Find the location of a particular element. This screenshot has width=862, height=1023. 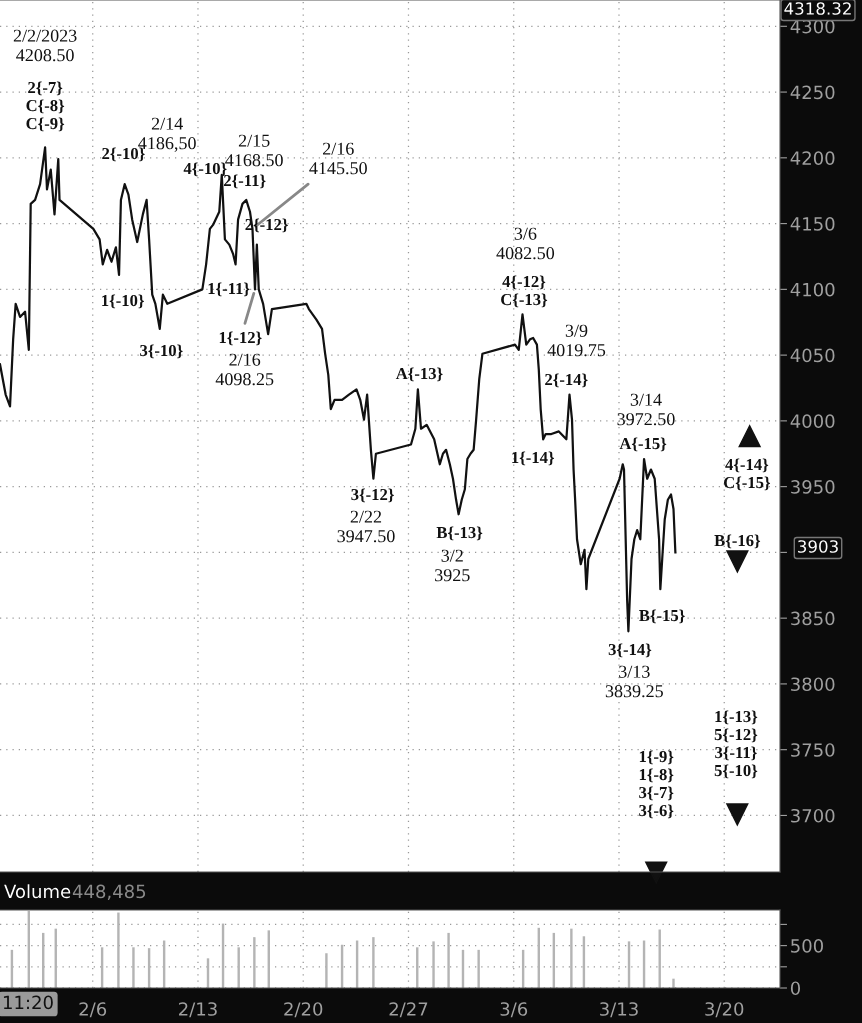

annotation: 1{-13} 5{-12} 3{-11} 5{-10} is located at coordinates (736, 744).